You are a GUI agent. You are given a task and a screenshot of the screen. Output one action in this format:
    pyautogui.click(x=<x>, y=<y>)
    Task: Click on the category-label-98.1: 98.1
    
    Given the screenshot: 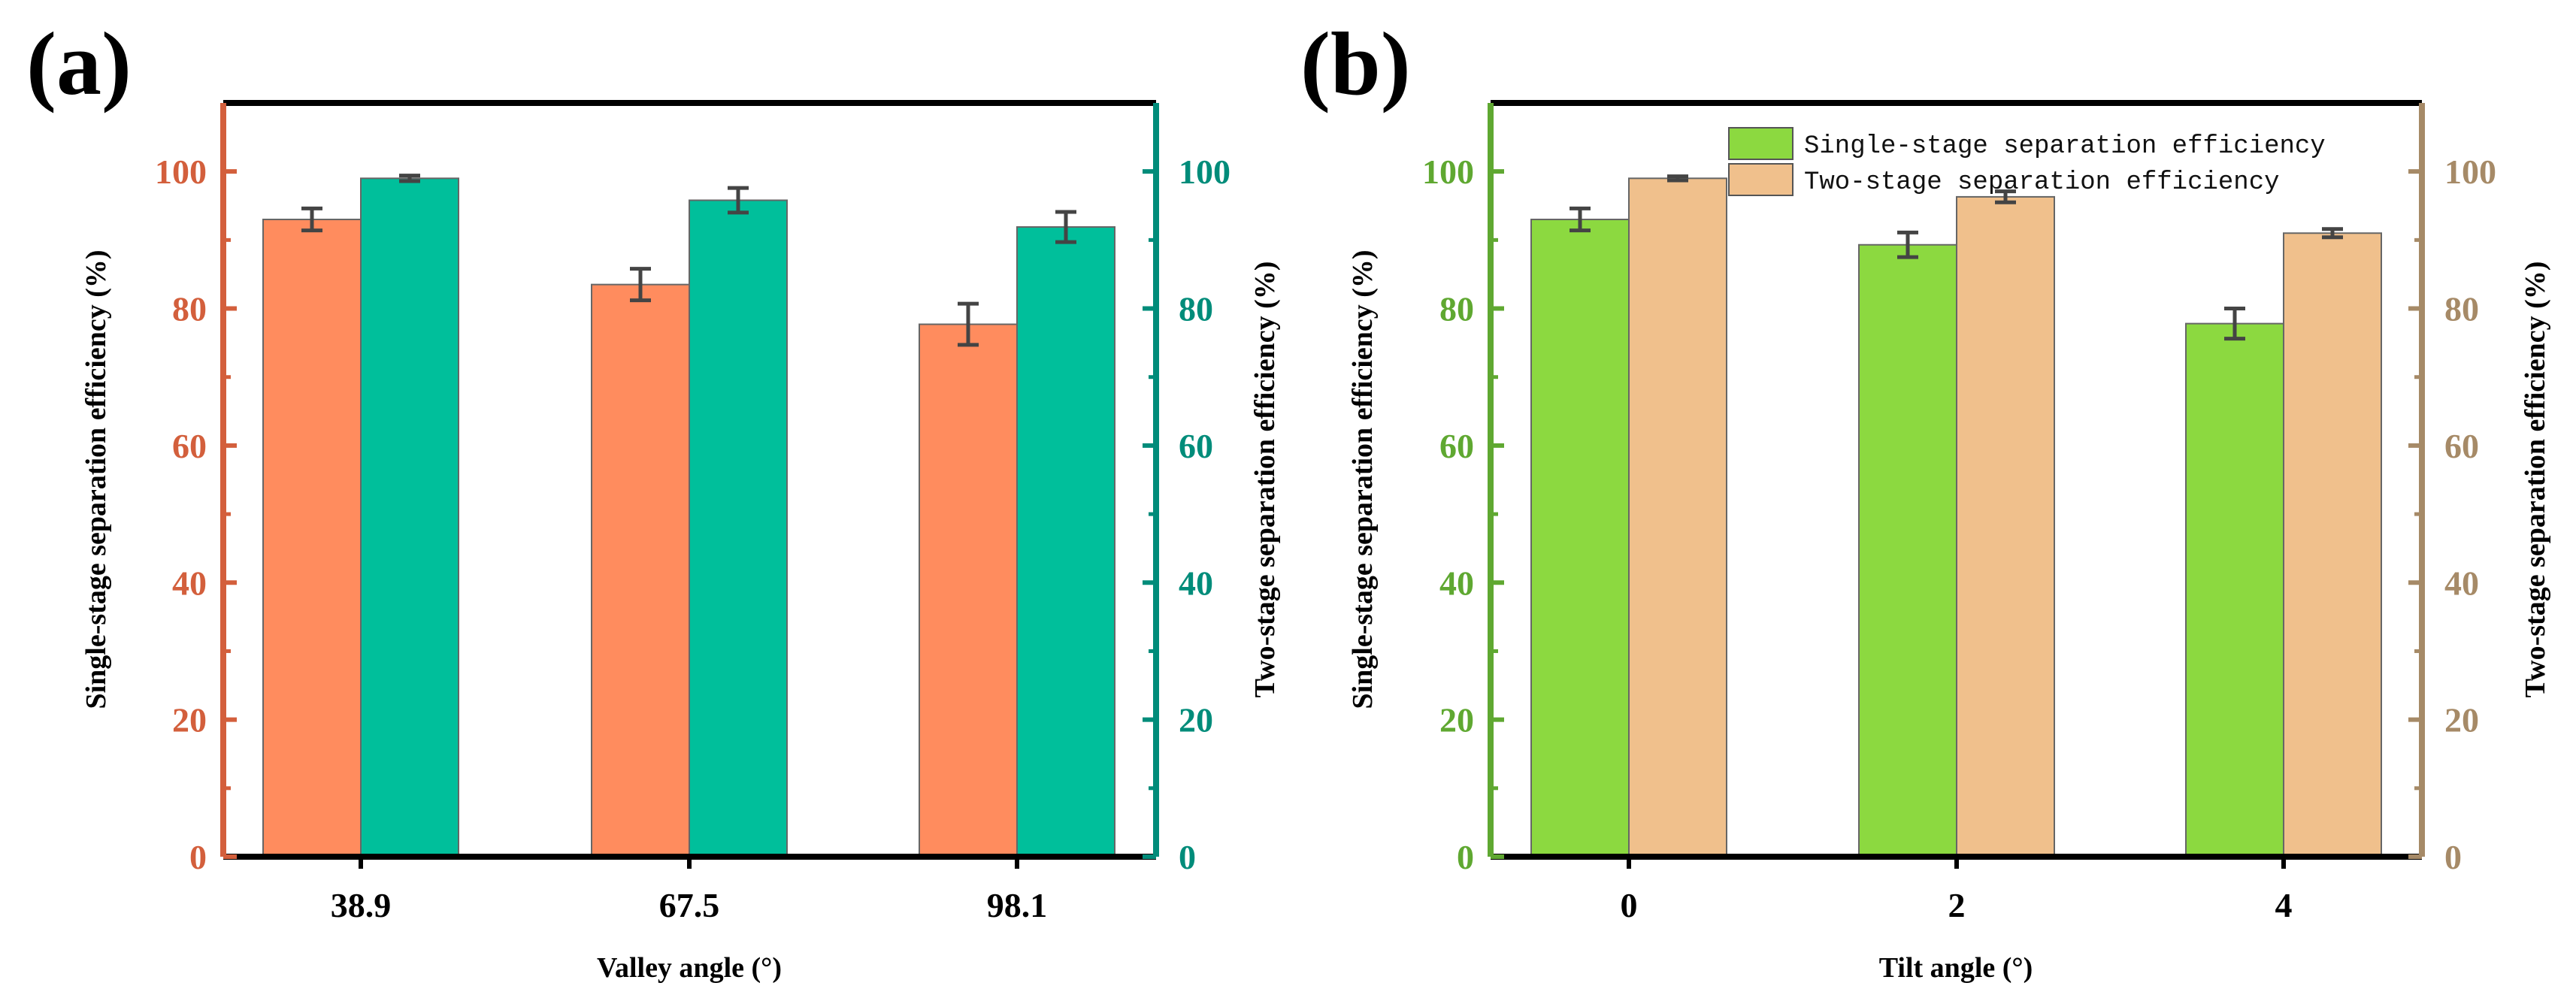 What is the action you would take?
    pyautogui.click(x=1018, y=905)
    